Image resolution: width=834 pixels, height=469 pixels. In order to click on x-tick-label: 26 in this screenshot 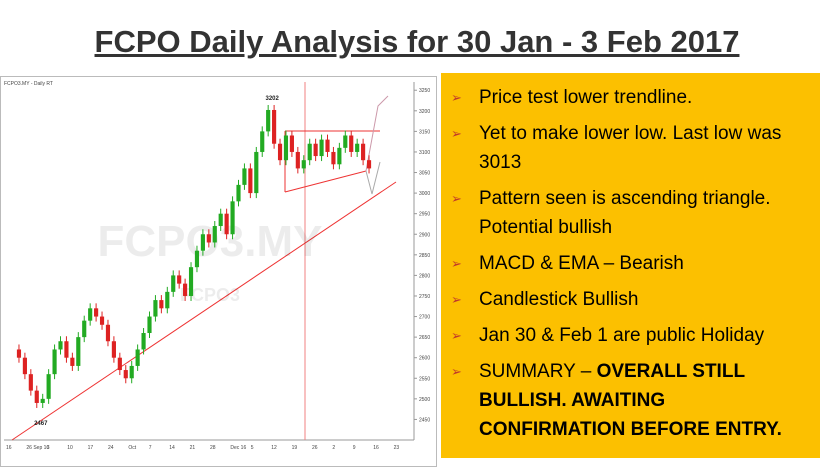, I will do `click(315, 448)`.